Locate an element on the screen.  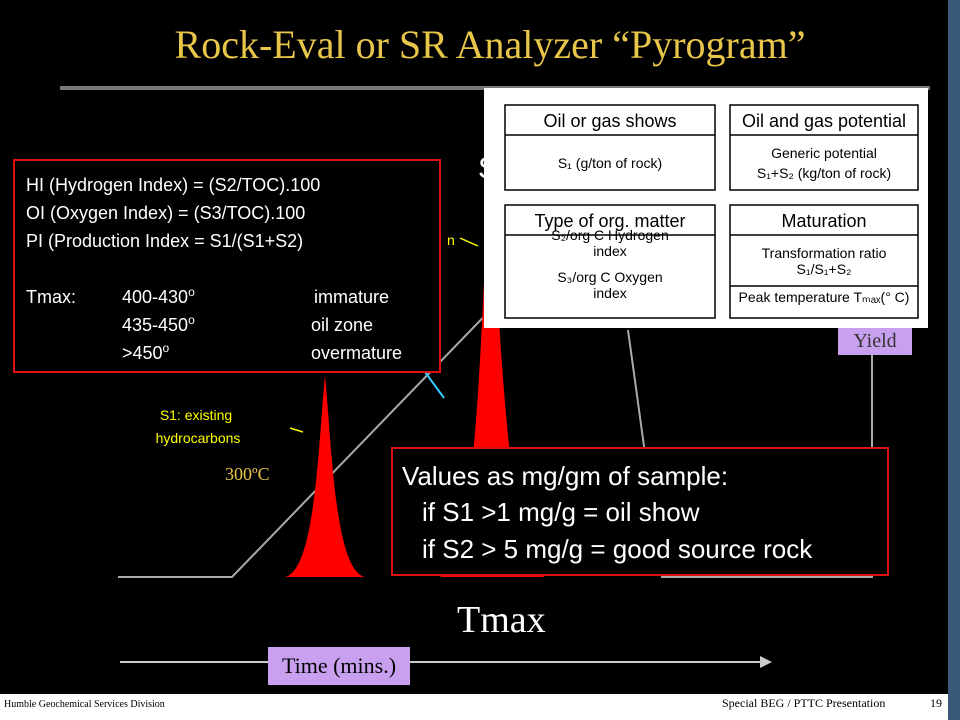
tmax-stage: overmature is located at coordinates (356, 353).